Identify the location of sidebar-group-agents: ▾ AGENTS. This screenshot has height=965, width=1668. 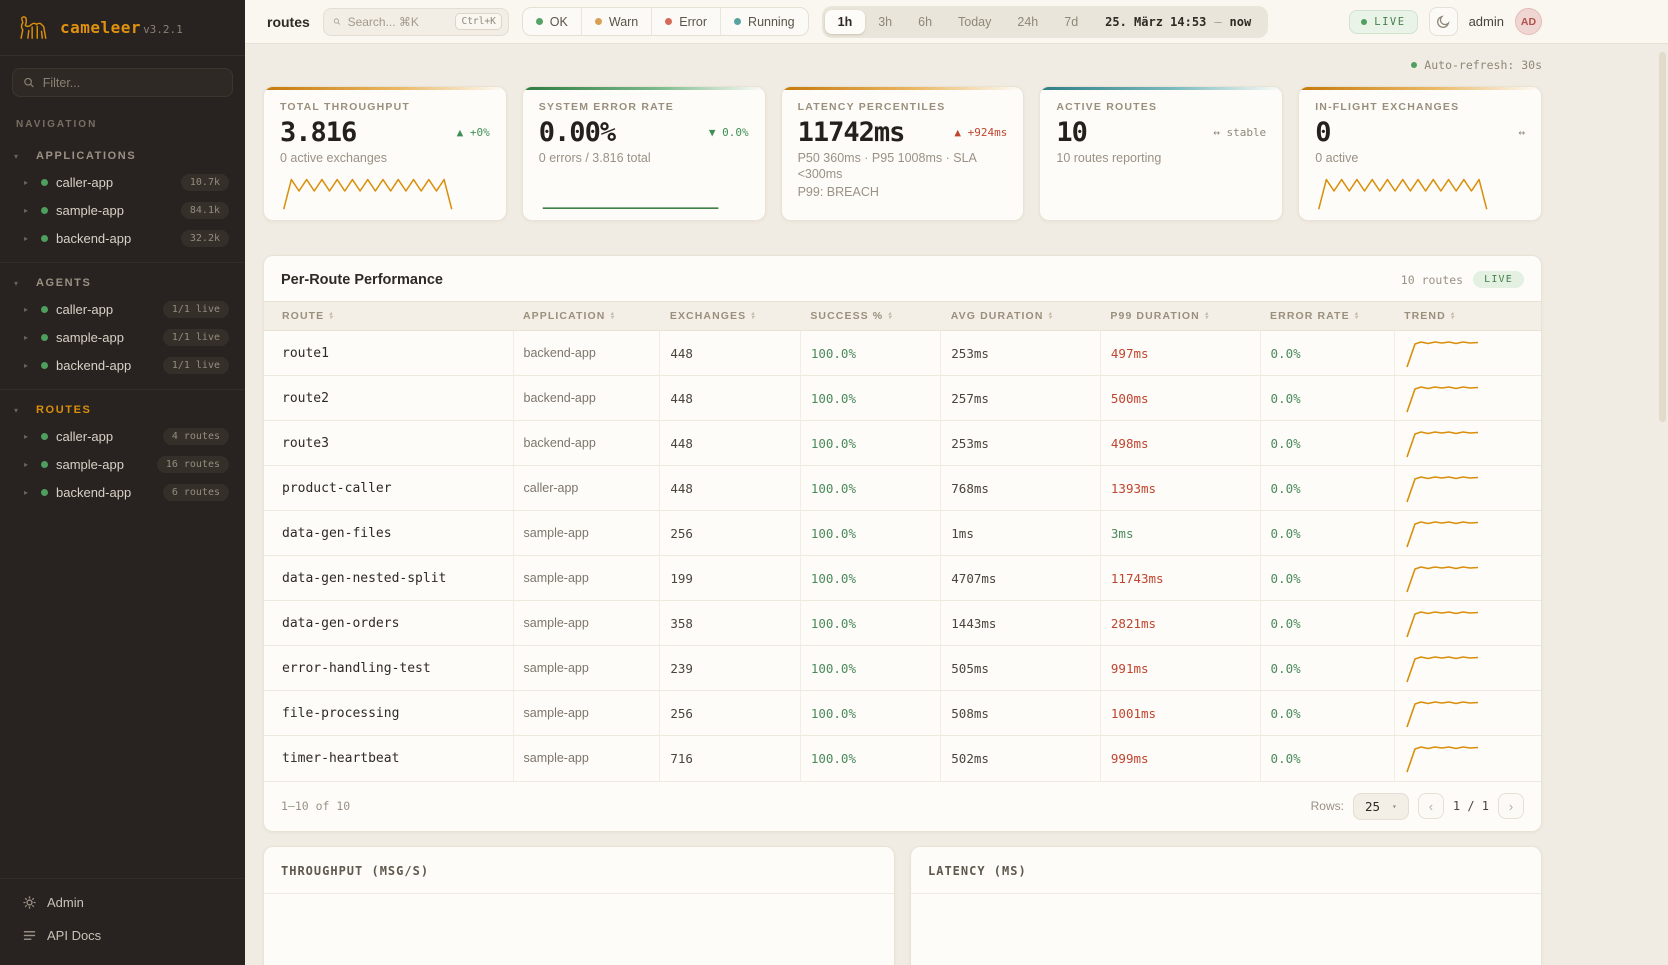
(122, 283).